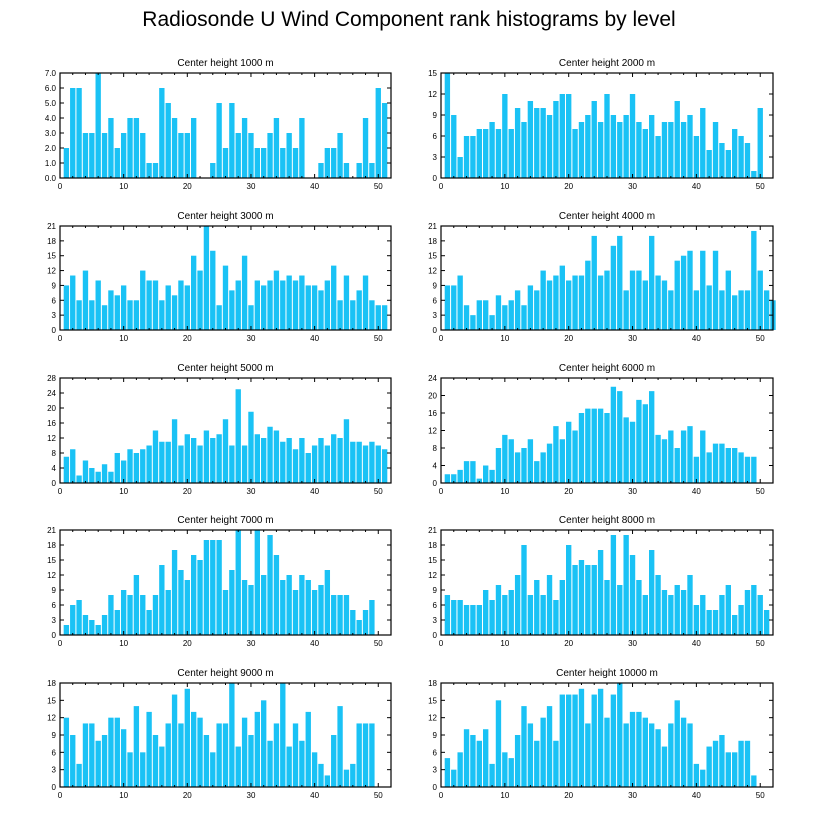 The width and height of the screenshot is (818, 824). I want to click on x-tick-label: 30, so click(632, 643).